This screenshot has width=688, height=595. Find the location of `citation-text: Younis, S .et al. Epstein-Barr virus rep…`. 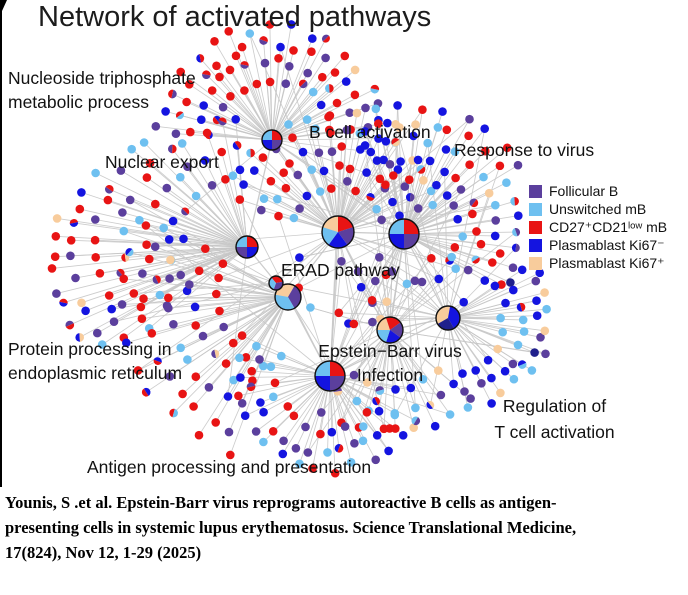

citation-text: Younis, S .et al. Epstein-Barr virus rep… is located at coordinates (342, 527).